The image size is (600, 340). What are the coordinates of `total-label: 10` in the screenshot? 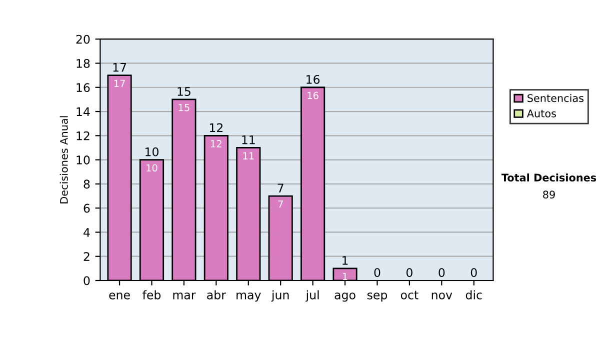 It's located at (152, 151).